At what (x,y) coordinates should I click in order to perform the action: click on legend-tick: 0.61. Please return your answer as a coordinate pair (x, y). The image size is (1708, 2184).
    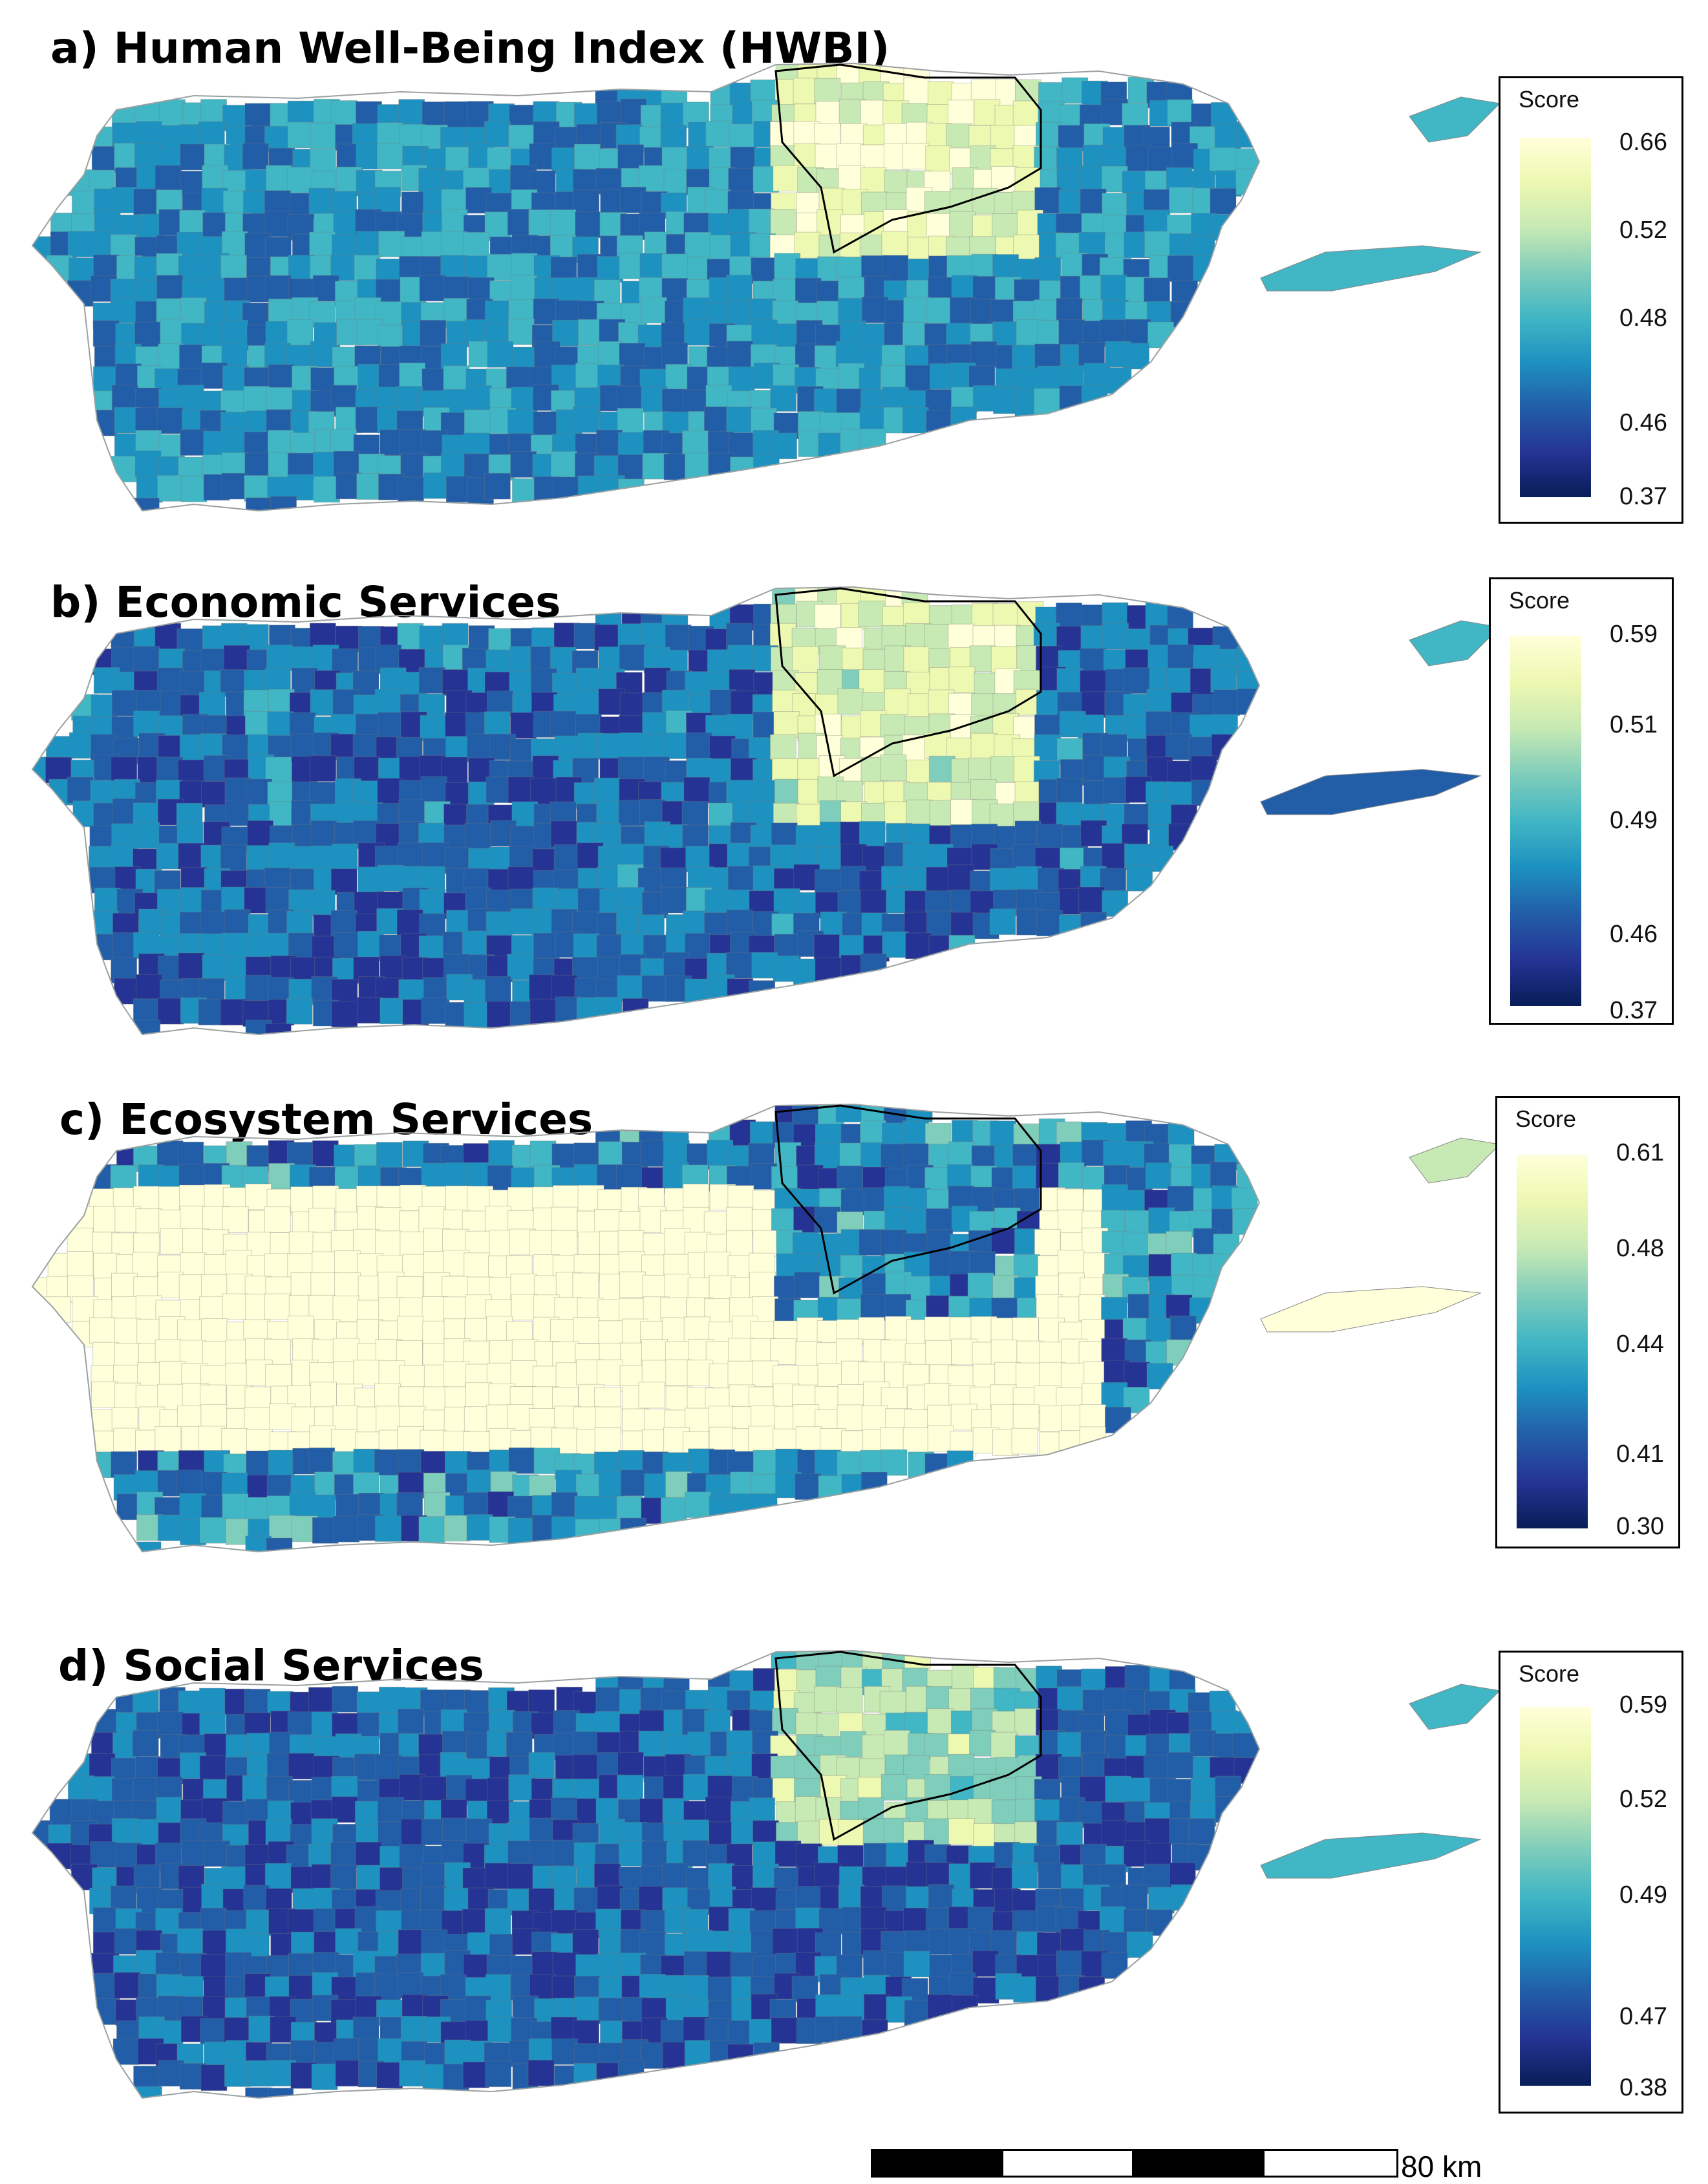
    Looking at the image, I should click on (1640, 1152).